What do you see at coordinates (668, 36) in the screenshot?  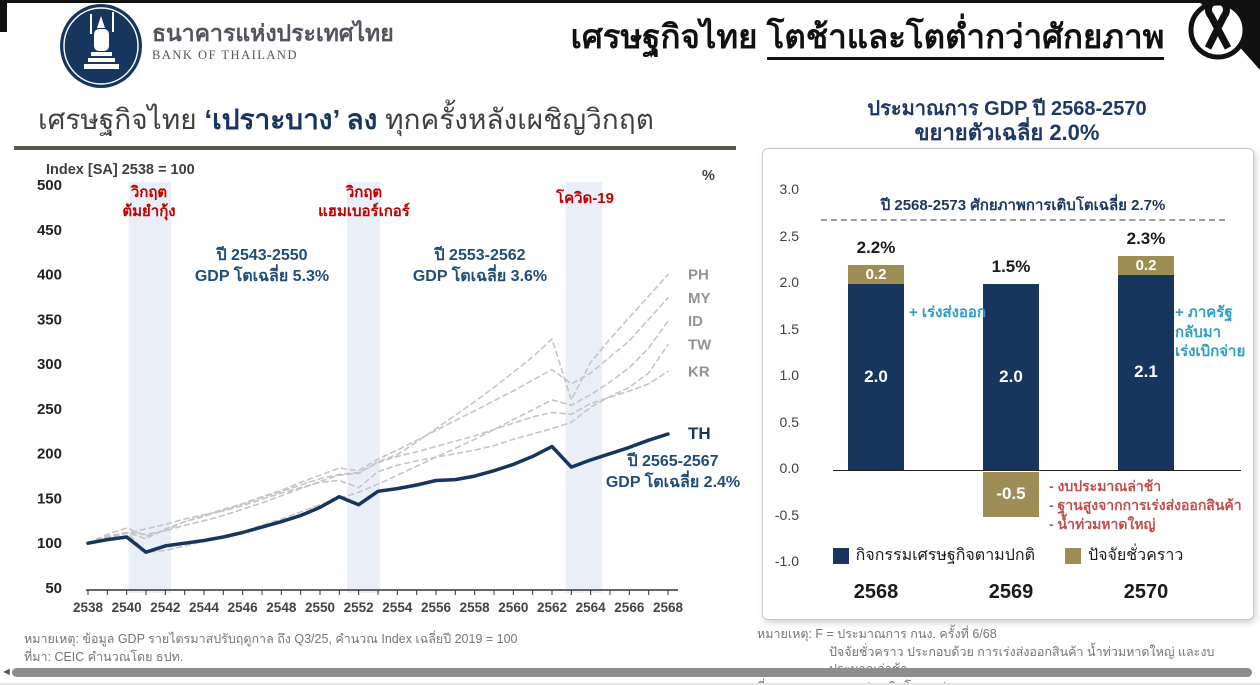 I see `slide-title-plain: เศรษฐกิจไทย` at bounding box center [668, 36].